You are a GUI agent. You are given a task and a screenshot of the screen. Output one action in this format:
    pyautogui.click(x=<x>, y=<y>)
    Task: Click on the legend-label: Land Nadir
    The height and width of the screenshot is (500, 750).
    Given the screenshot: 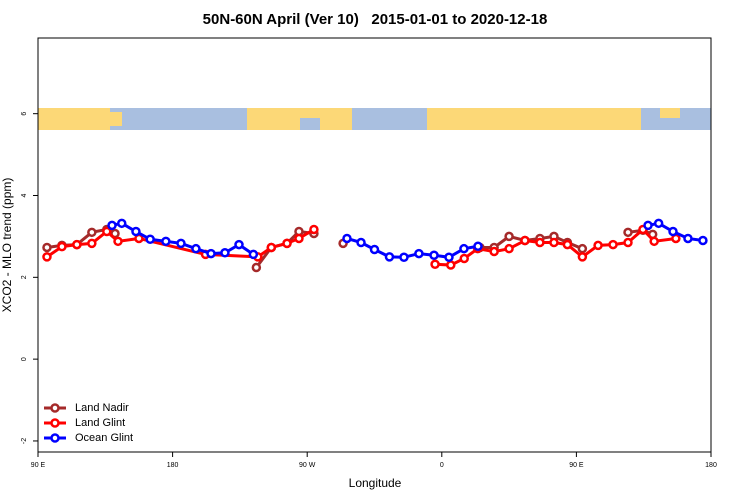 What is the action you would take?
    pyautogui.click(x=102, y=408)
    